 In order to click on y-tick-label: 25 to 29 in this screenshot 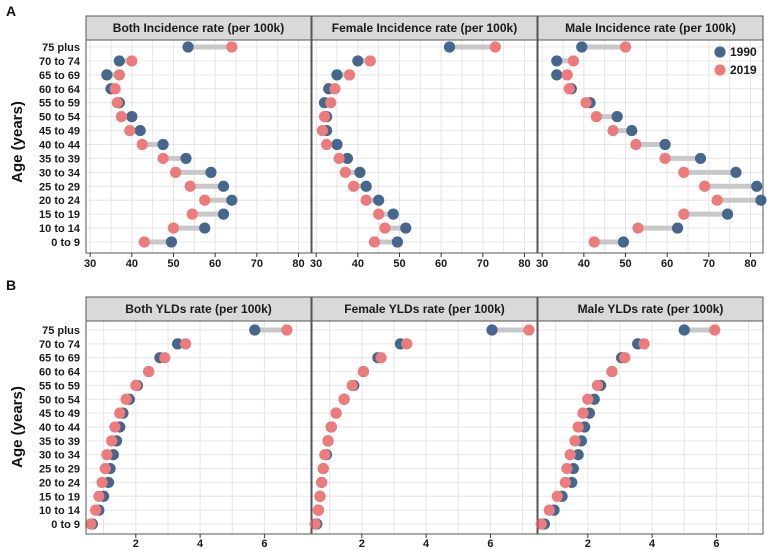, I will do `click(59, 187)`.